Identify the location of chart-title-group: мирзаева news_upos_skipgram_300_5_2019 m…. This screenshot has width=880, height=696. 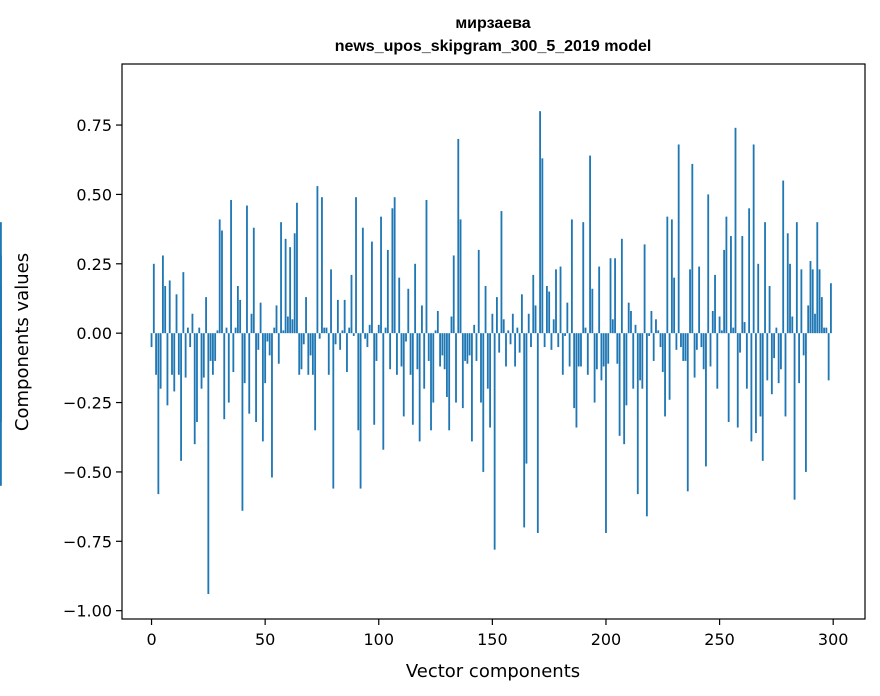
(493, 35).